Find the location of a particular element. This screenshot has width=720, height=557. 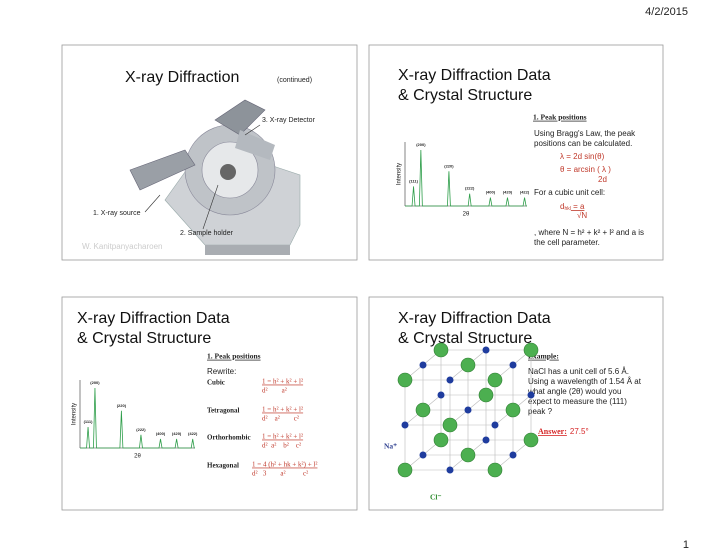

body-text: expect to measure the (111) is located at coordinates (577, 401).